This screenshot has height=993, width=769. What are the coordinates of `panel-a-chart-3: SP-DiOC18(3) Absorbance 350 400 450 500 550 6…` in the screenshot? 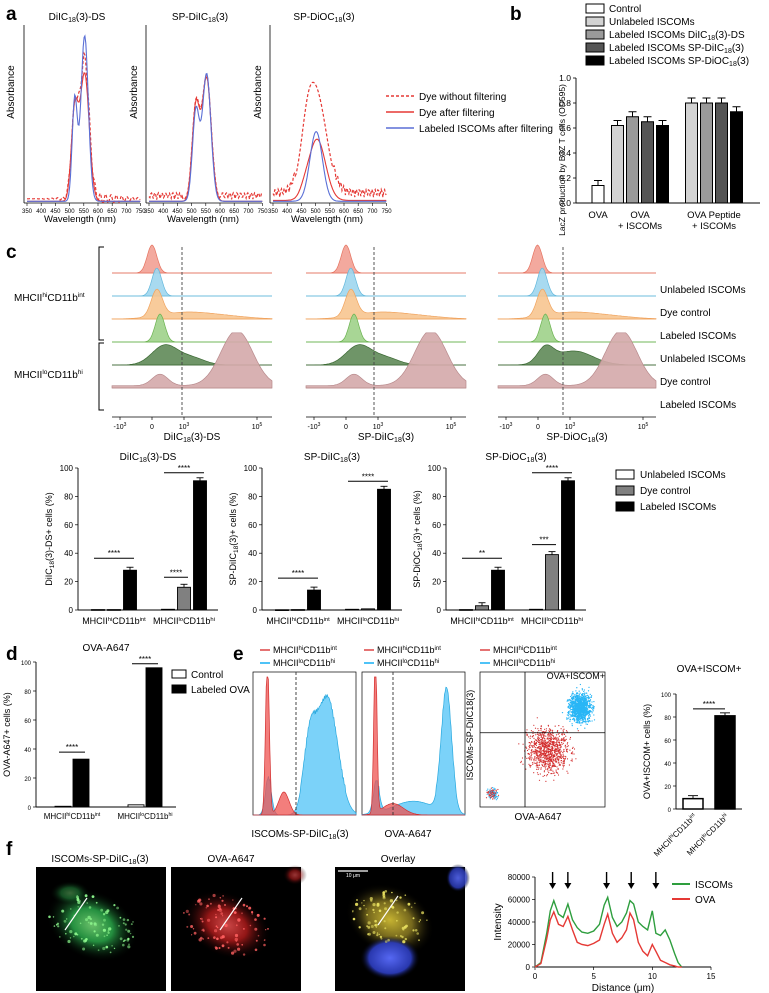 It's located at (322, 118).